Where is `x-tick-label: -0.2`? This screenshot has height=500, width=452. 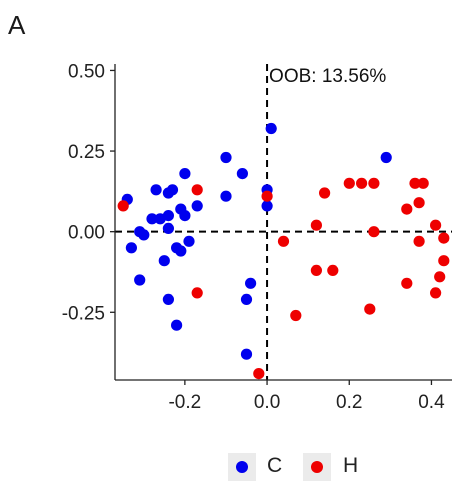
x-tick-label: -0.2 is located at coordinates (184, 402).